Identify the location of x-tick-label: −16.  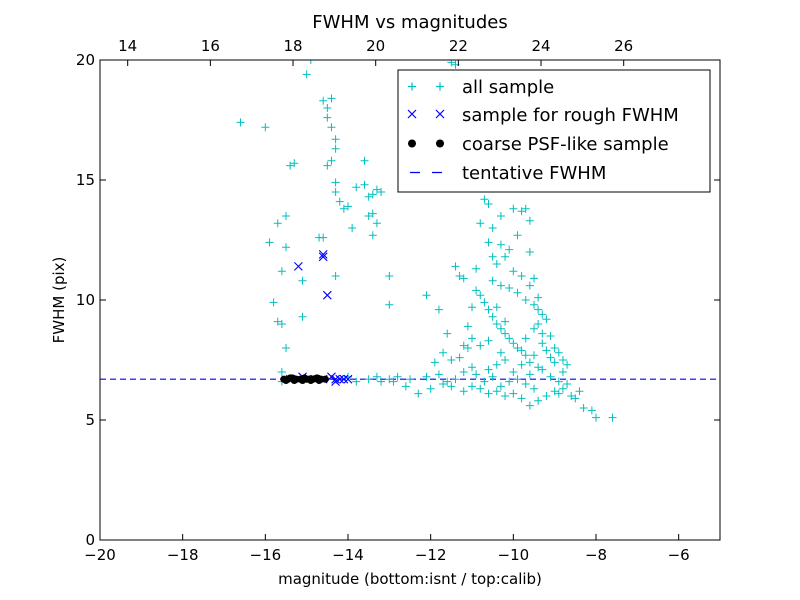
(266, 555).